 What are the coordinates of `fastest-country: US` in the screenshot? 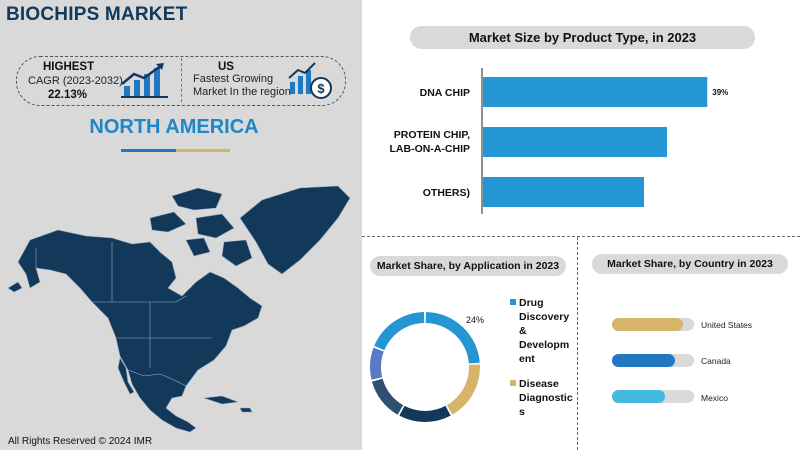 It's located at (226, 67).